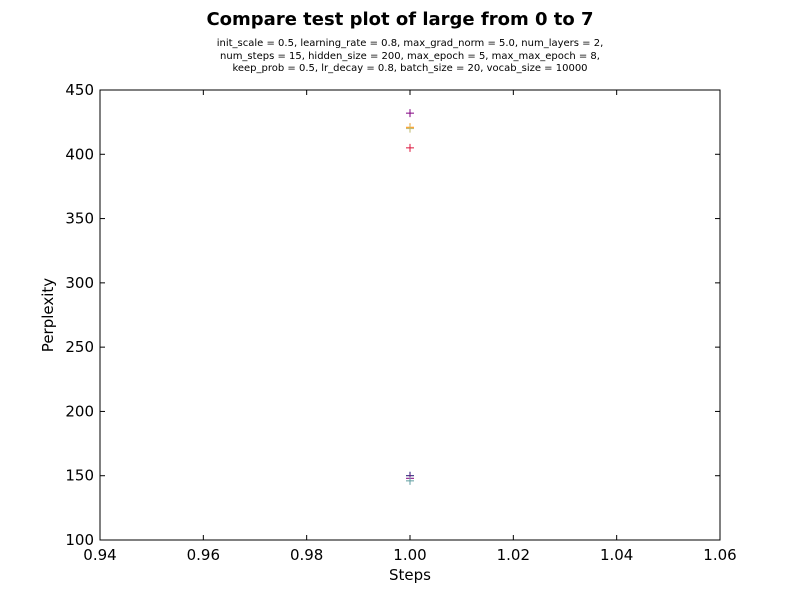  I want to click on x-tick-label: 0.96, so click(203, 555).